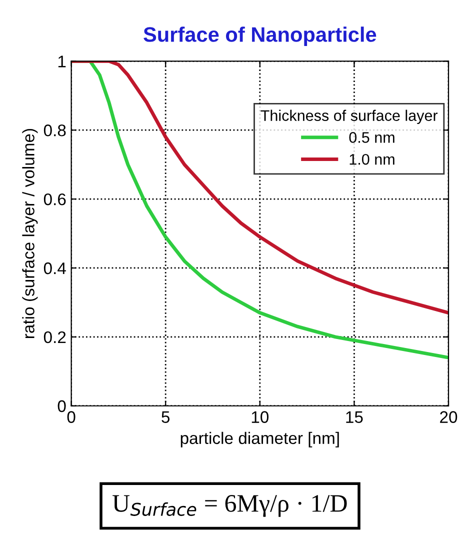  What do you see at coordinates (259, 440) in the screenshot?
I see `x-axis-title: particle diameter [nm]` at bounding box center [259, 440].